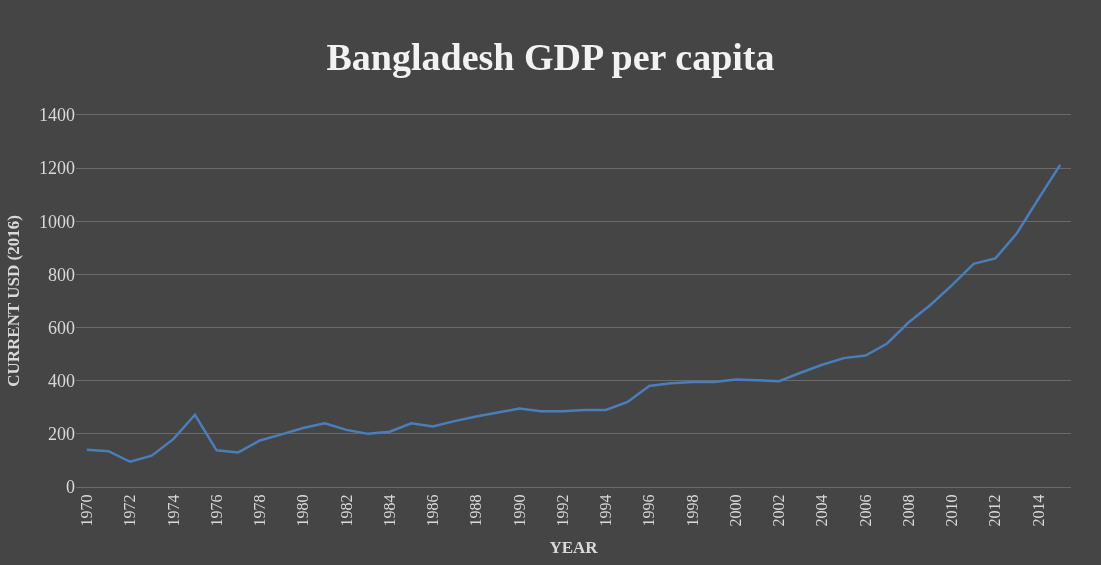 Image resolution: width=1101 pixels, height=565 pixels. I want to click on x-tick-label: 1978, so click(260, 510).